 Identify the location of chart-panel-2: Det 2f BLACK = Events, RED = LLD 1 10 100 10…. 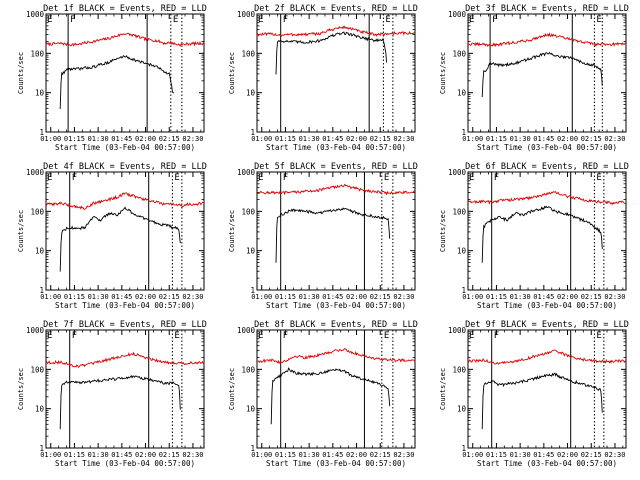
(323, 78).